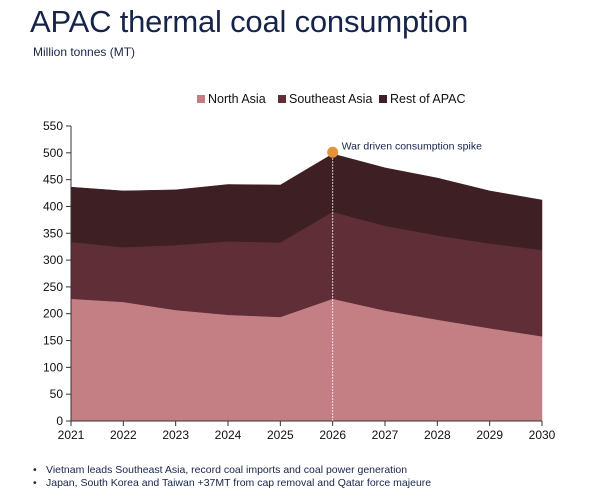 Image resolution: width=600 pixels, height=501 pixels. I want to click on y-tick-label: 550, so click(53, 126).